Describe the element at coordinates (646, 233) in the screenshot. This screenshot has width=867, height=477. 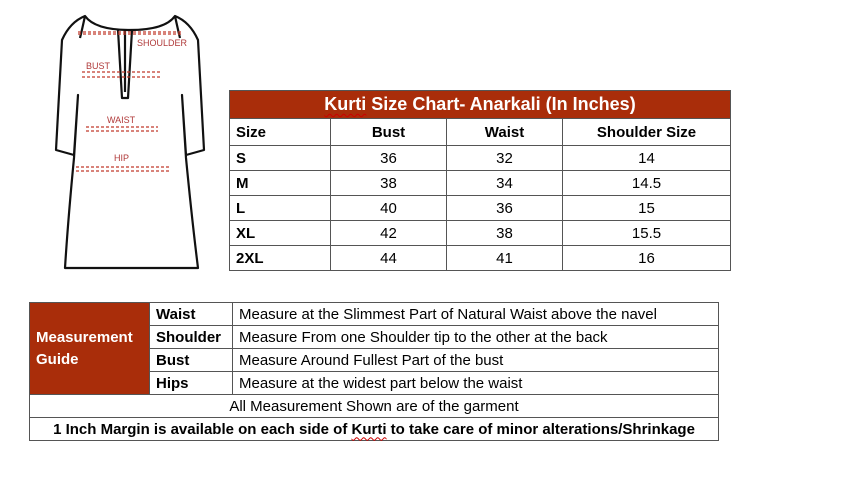
I see `value-cell: 15.5` at that location.